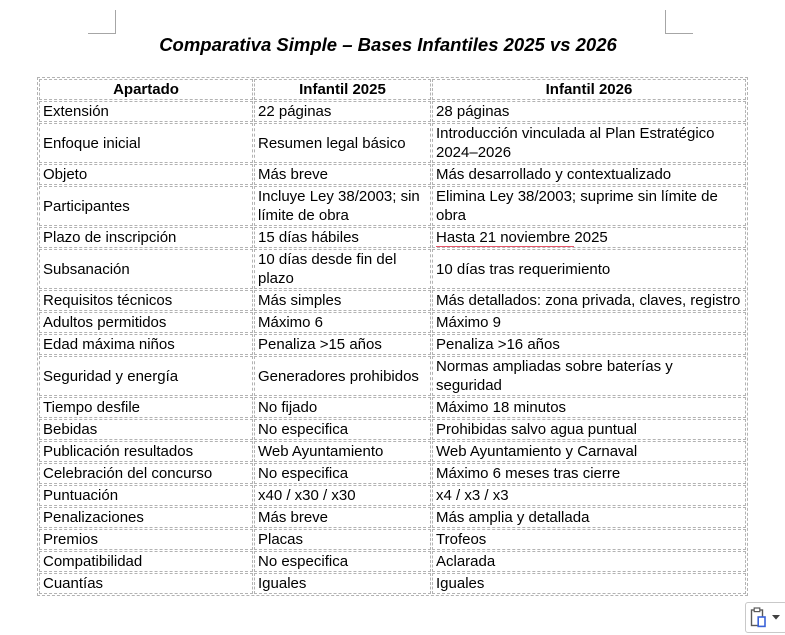  I want to click on table-cell: Requisitos técnicos, so click(146, 300).